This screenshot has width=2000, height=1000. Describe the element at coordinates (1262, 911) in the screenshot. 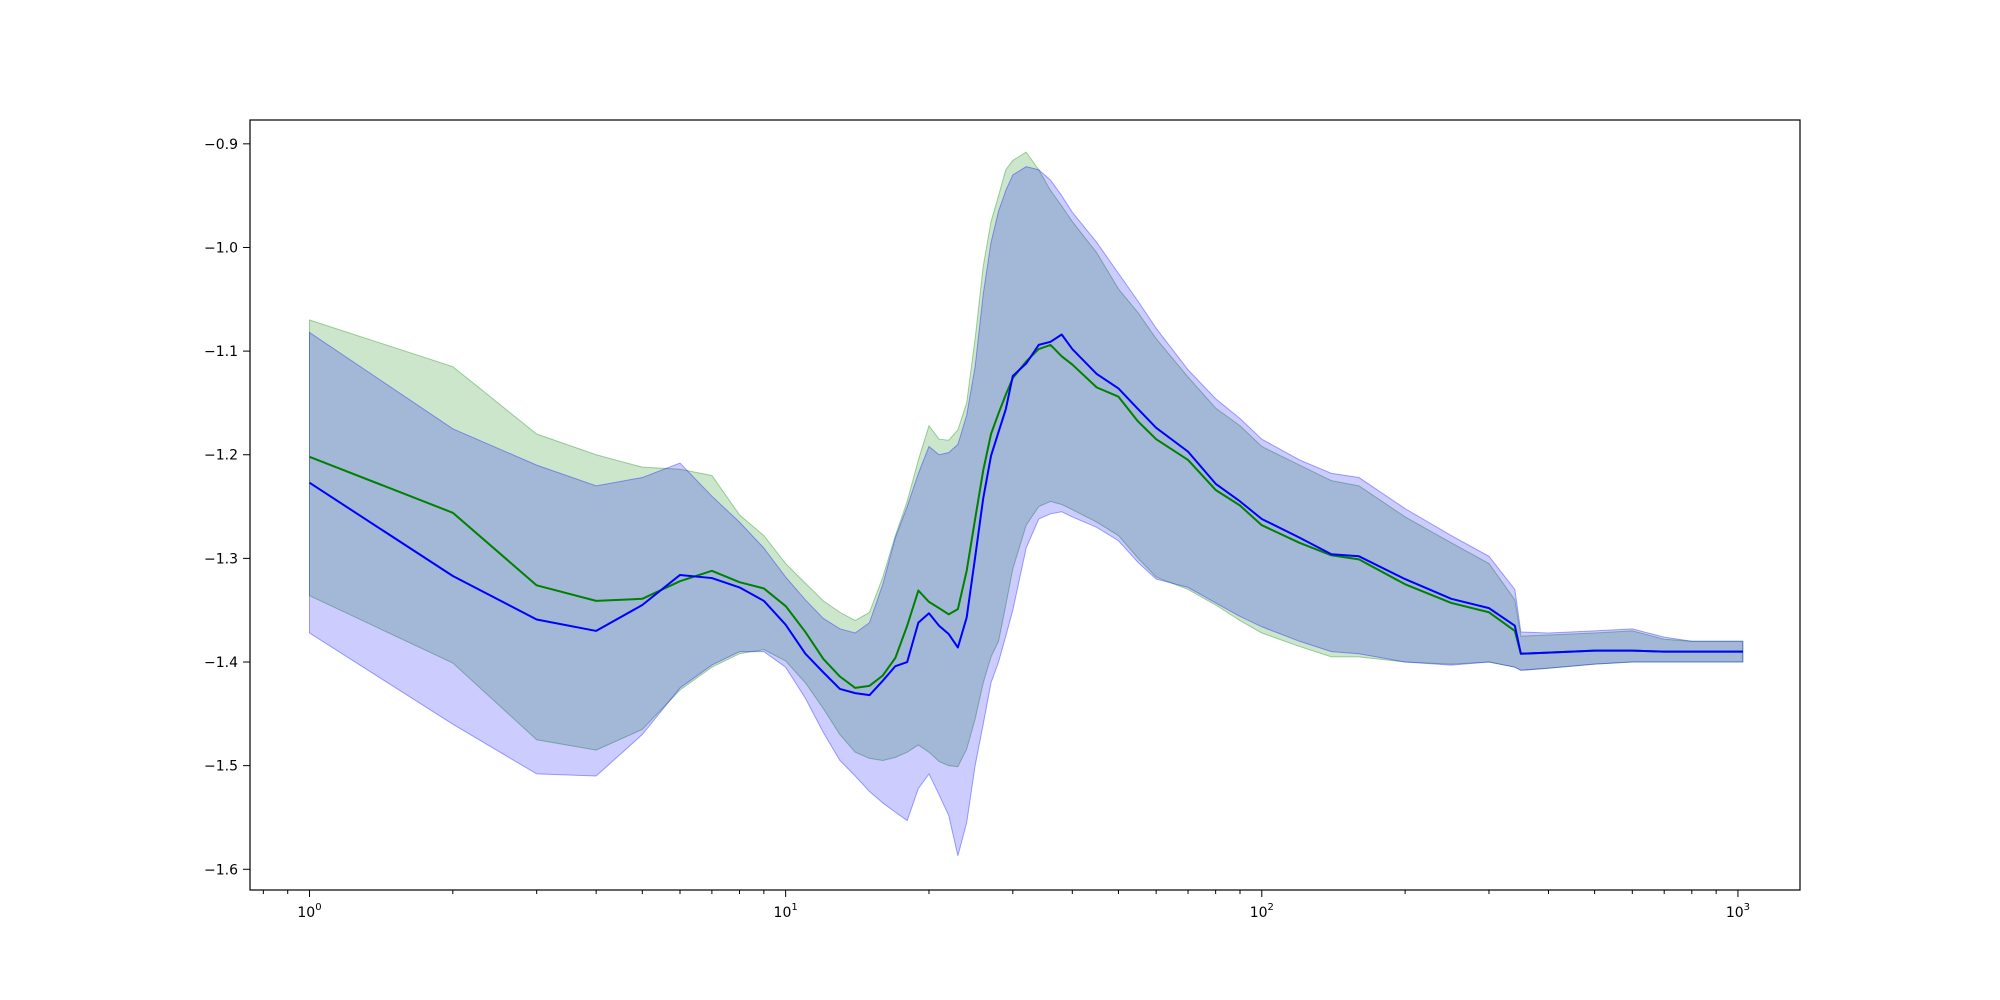

I see `x-tick-label: 10²` at that location.